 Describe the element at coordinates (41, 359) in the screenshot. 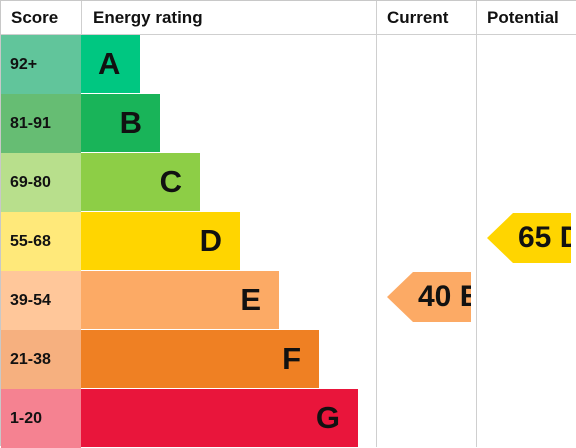

I see `score-cell: 21-38` at that location.